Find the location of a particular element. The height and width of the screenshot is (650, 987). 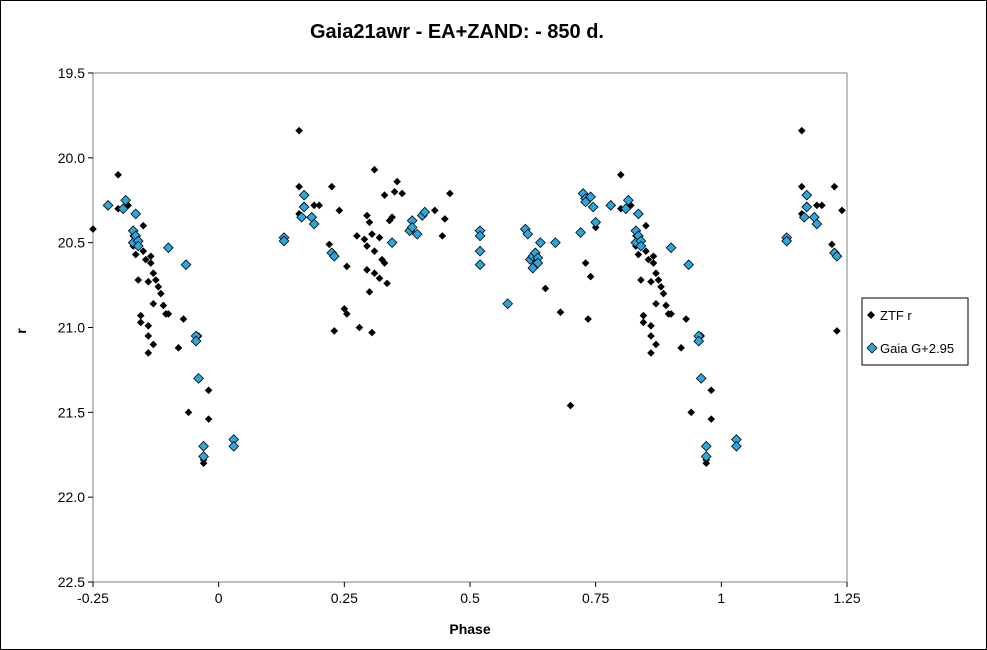

x-tick-label: 0.25 is located at coordinates (344, 598).